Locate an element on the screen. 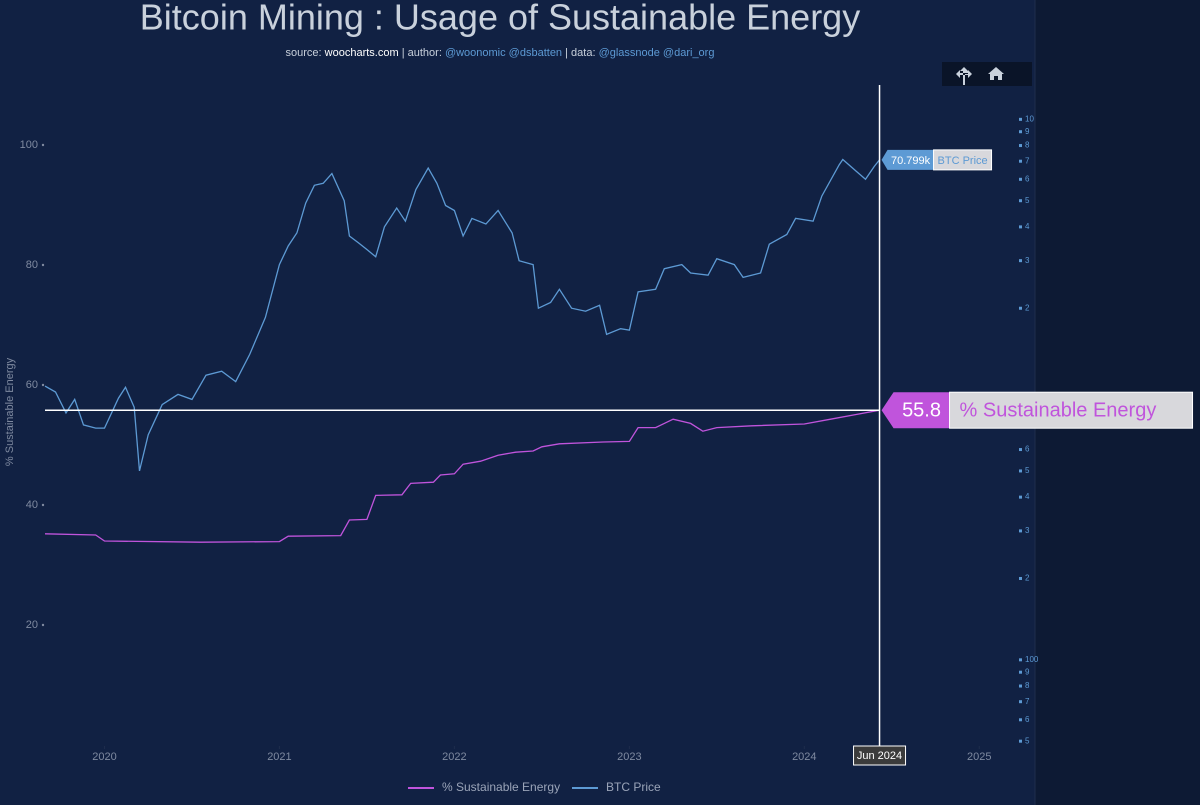 The image size is (1200, 805). energy-tooltip-value: 55.8 is located at coordinates (921, 410).